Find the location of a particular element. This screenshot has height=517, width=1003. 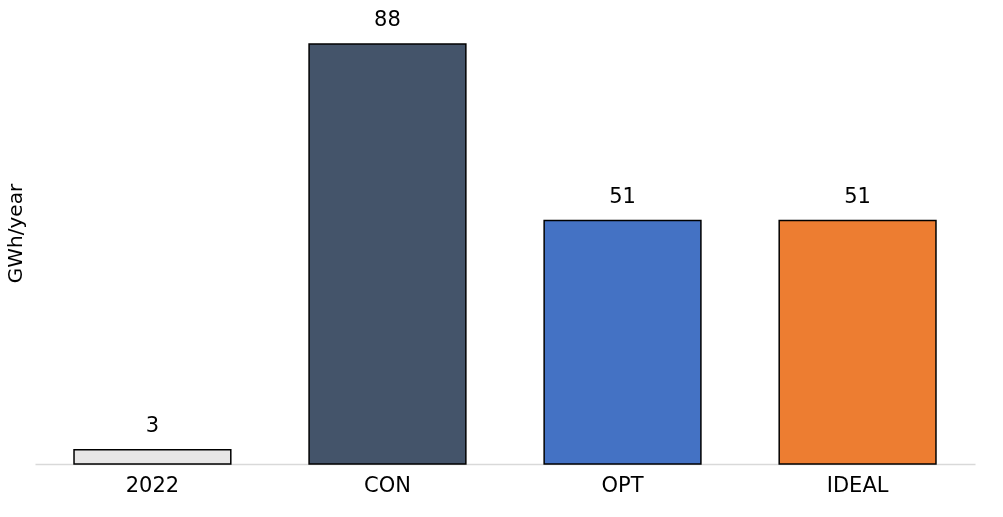

x-tick-label: IDEAL is located at coordinates (857, 484).